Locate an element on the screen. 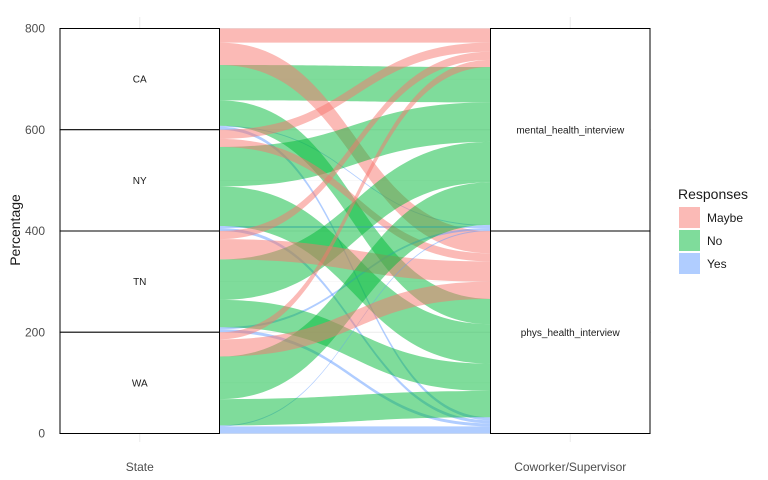 The height and width of the screenshot is (480, 768). y-axis-title: Percentage is located at coordinates (15, 230).